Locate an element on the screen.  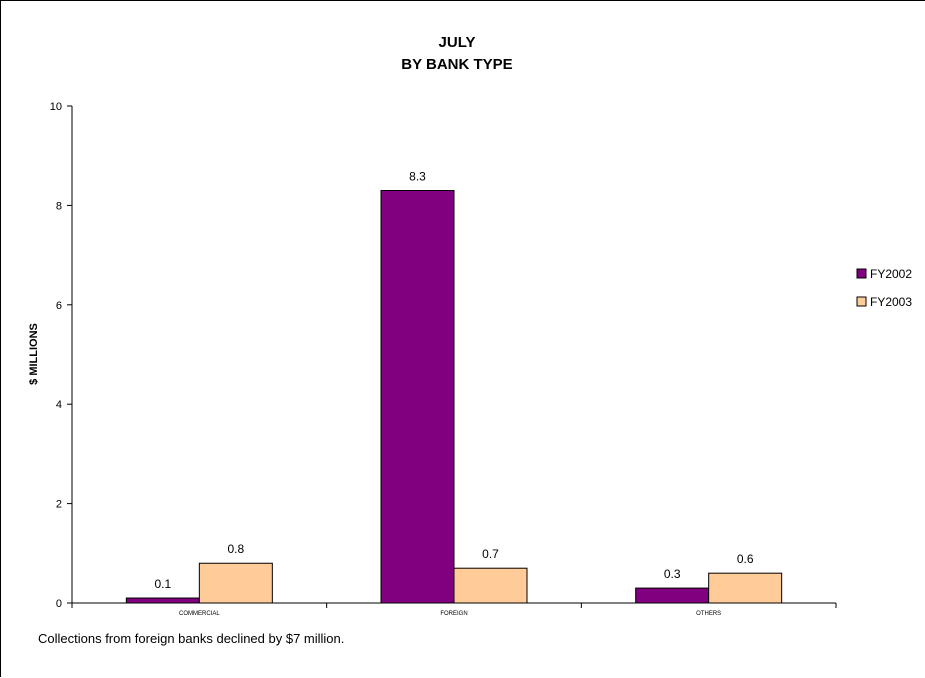
legend-swatch-fy2002 is located at coordinates (861, 273).